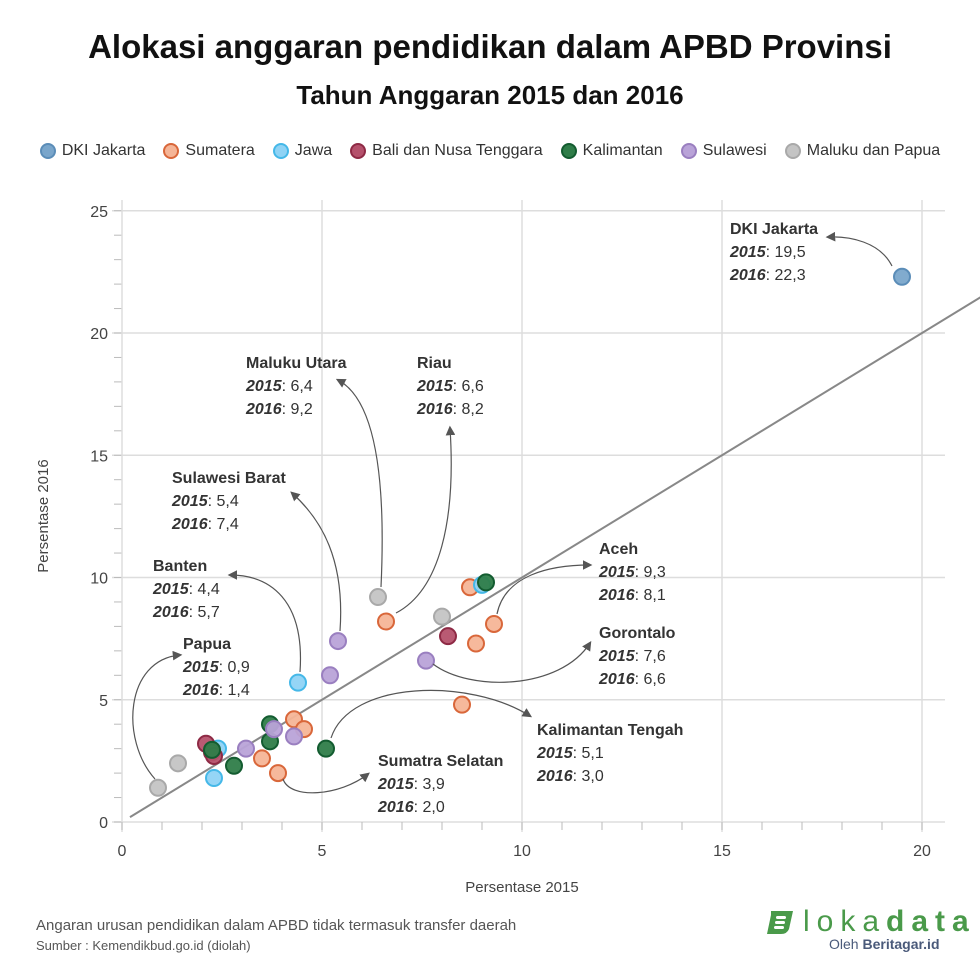 The width and height of the screenshot is (980, 979). I want to click on legend-item: Sulawesi, so click(723, 151).